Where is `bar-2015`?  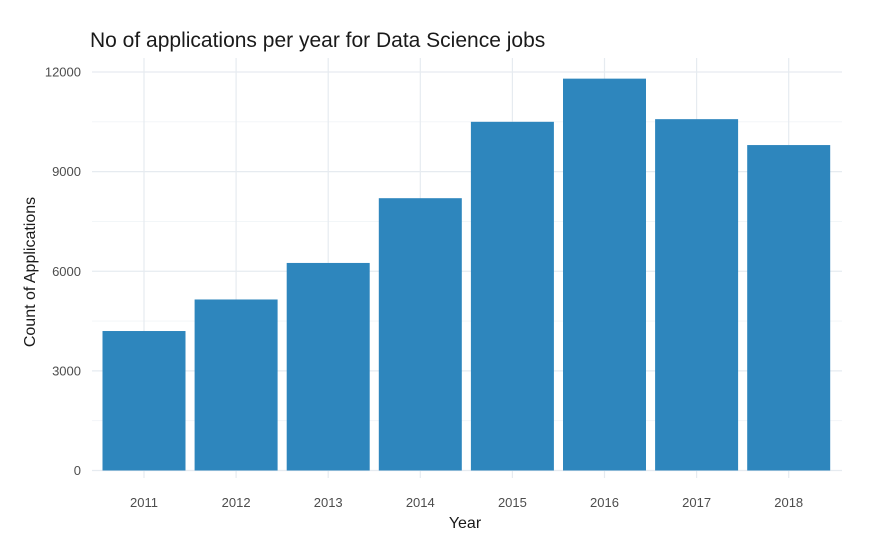 bar-2015 is located at coordinates (512, 296).